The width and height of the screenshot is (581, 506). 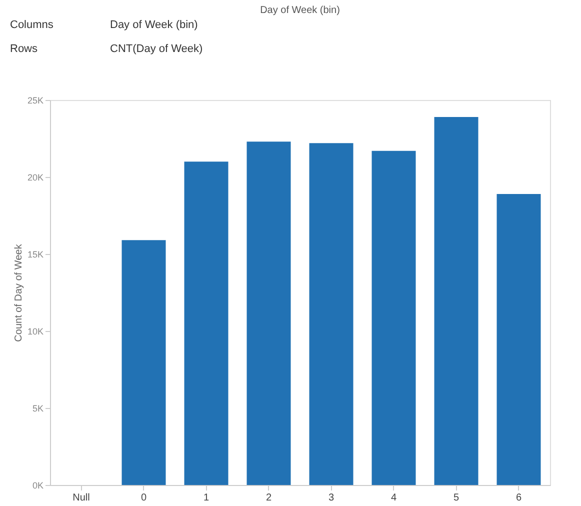 I want to click on text: Rows, so click(x=24, y=49).